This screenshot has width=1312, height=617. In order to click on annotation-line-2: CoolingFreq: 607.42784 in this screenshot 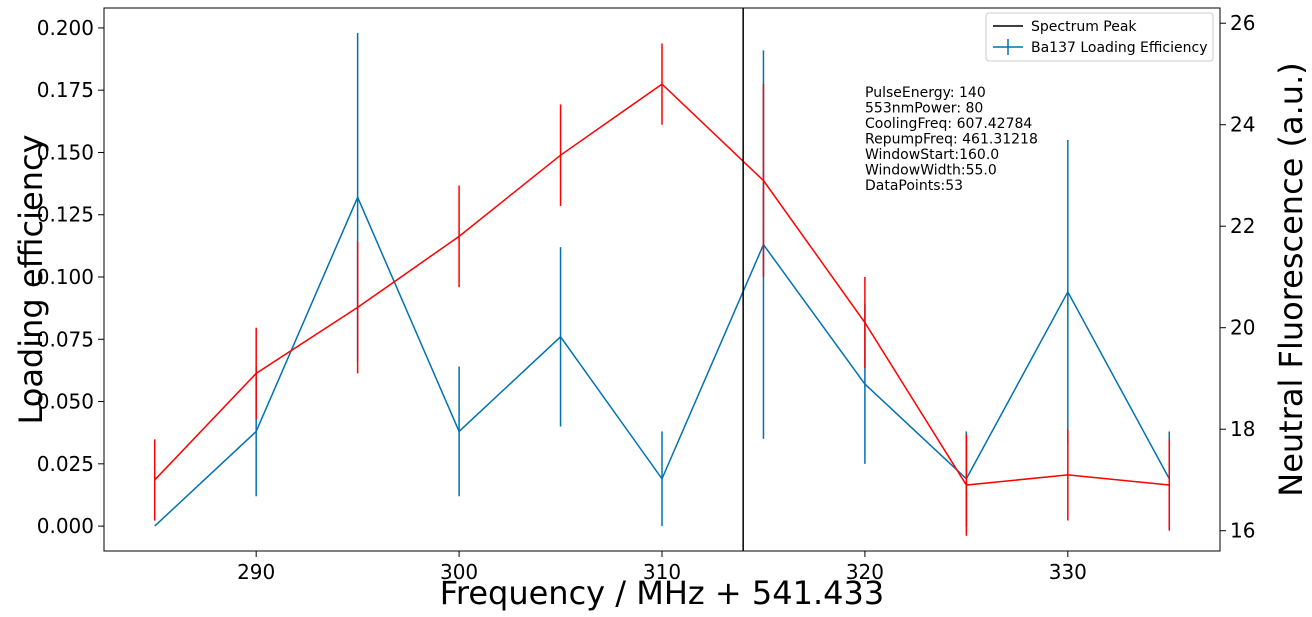, I will do `click(948, 124)`.